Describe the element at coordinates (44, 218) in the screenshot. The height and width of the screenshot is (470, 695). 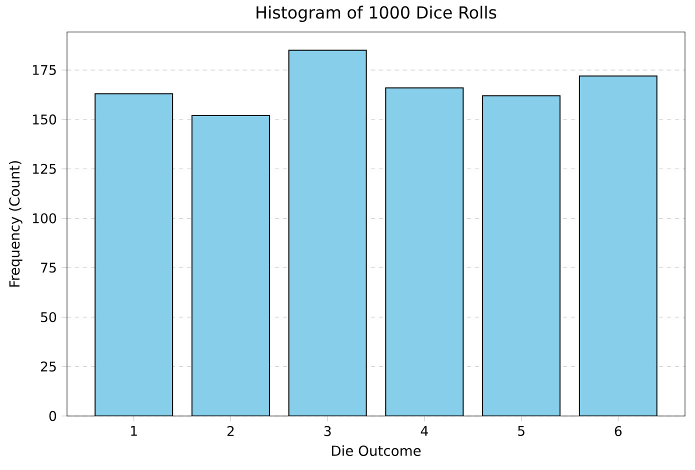
I see `y-tick-label: 100` at that location.